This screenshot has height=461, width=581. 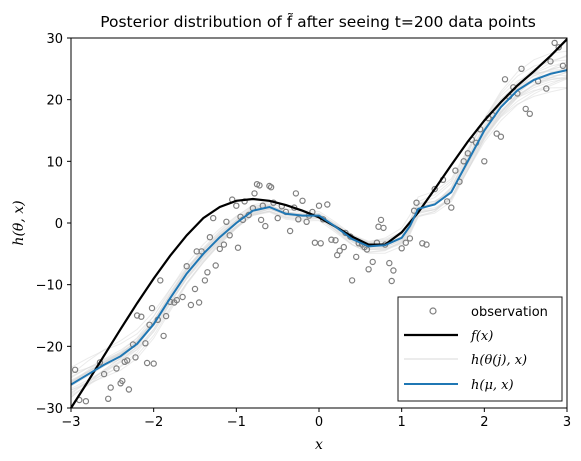 I want to click on x-tick-label: −3, so click(x=70, y=422).